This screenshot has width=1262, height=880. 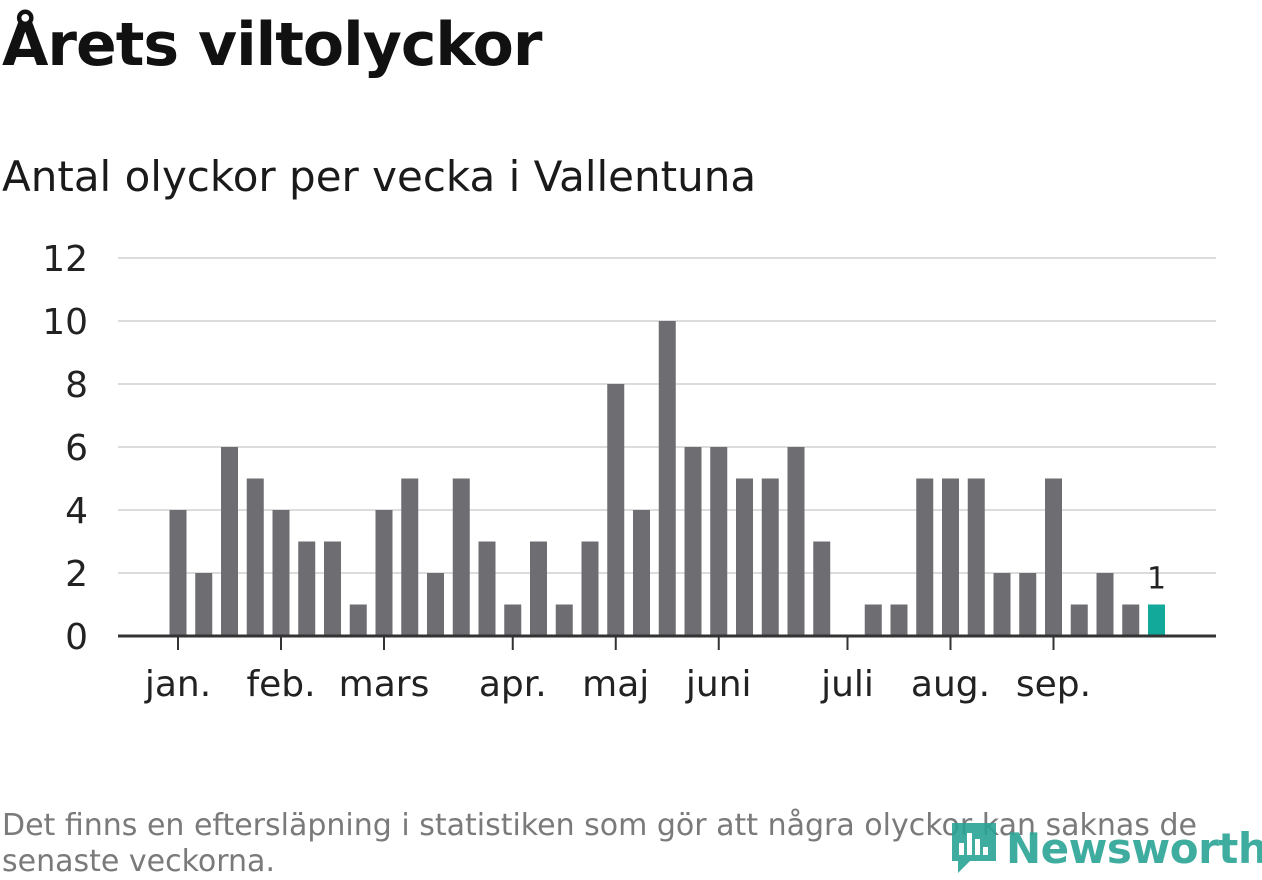 What do you see at coordinates (974, 848) in the screenshot?
I see `newsworthy-logo-icon` at bounding box center [974, 848].